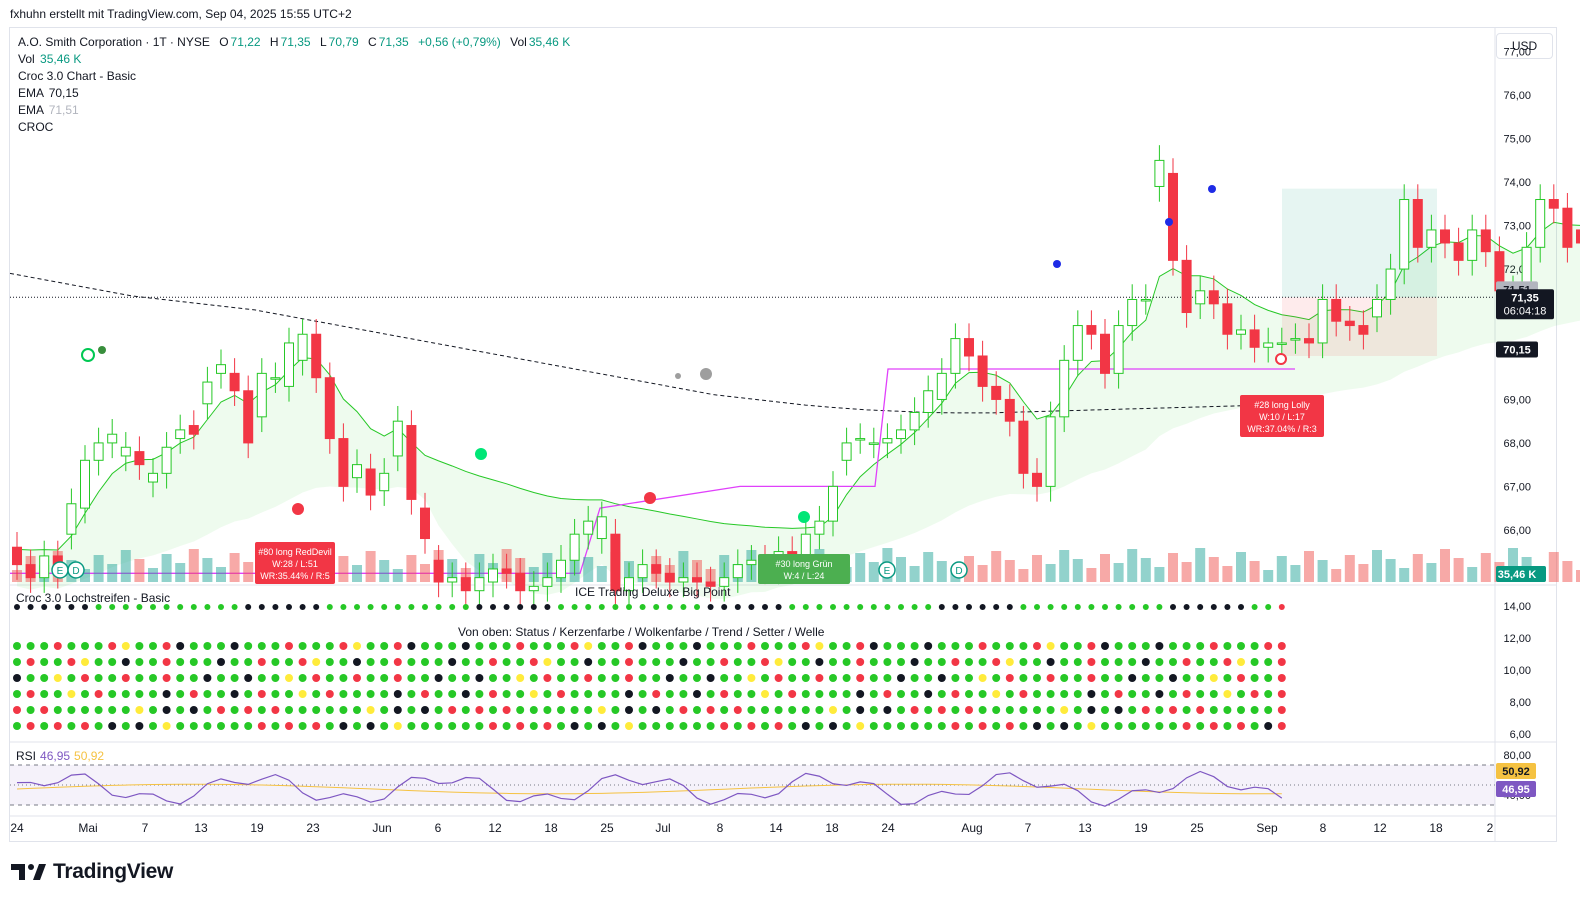 Image resolution: width=1580 pixels, height=909 pixels. What do you see at coordinates (294, 110) in the screenshot?
I see `legend-ema2-row: EMA 71,51` at bounding box center [294, 110].